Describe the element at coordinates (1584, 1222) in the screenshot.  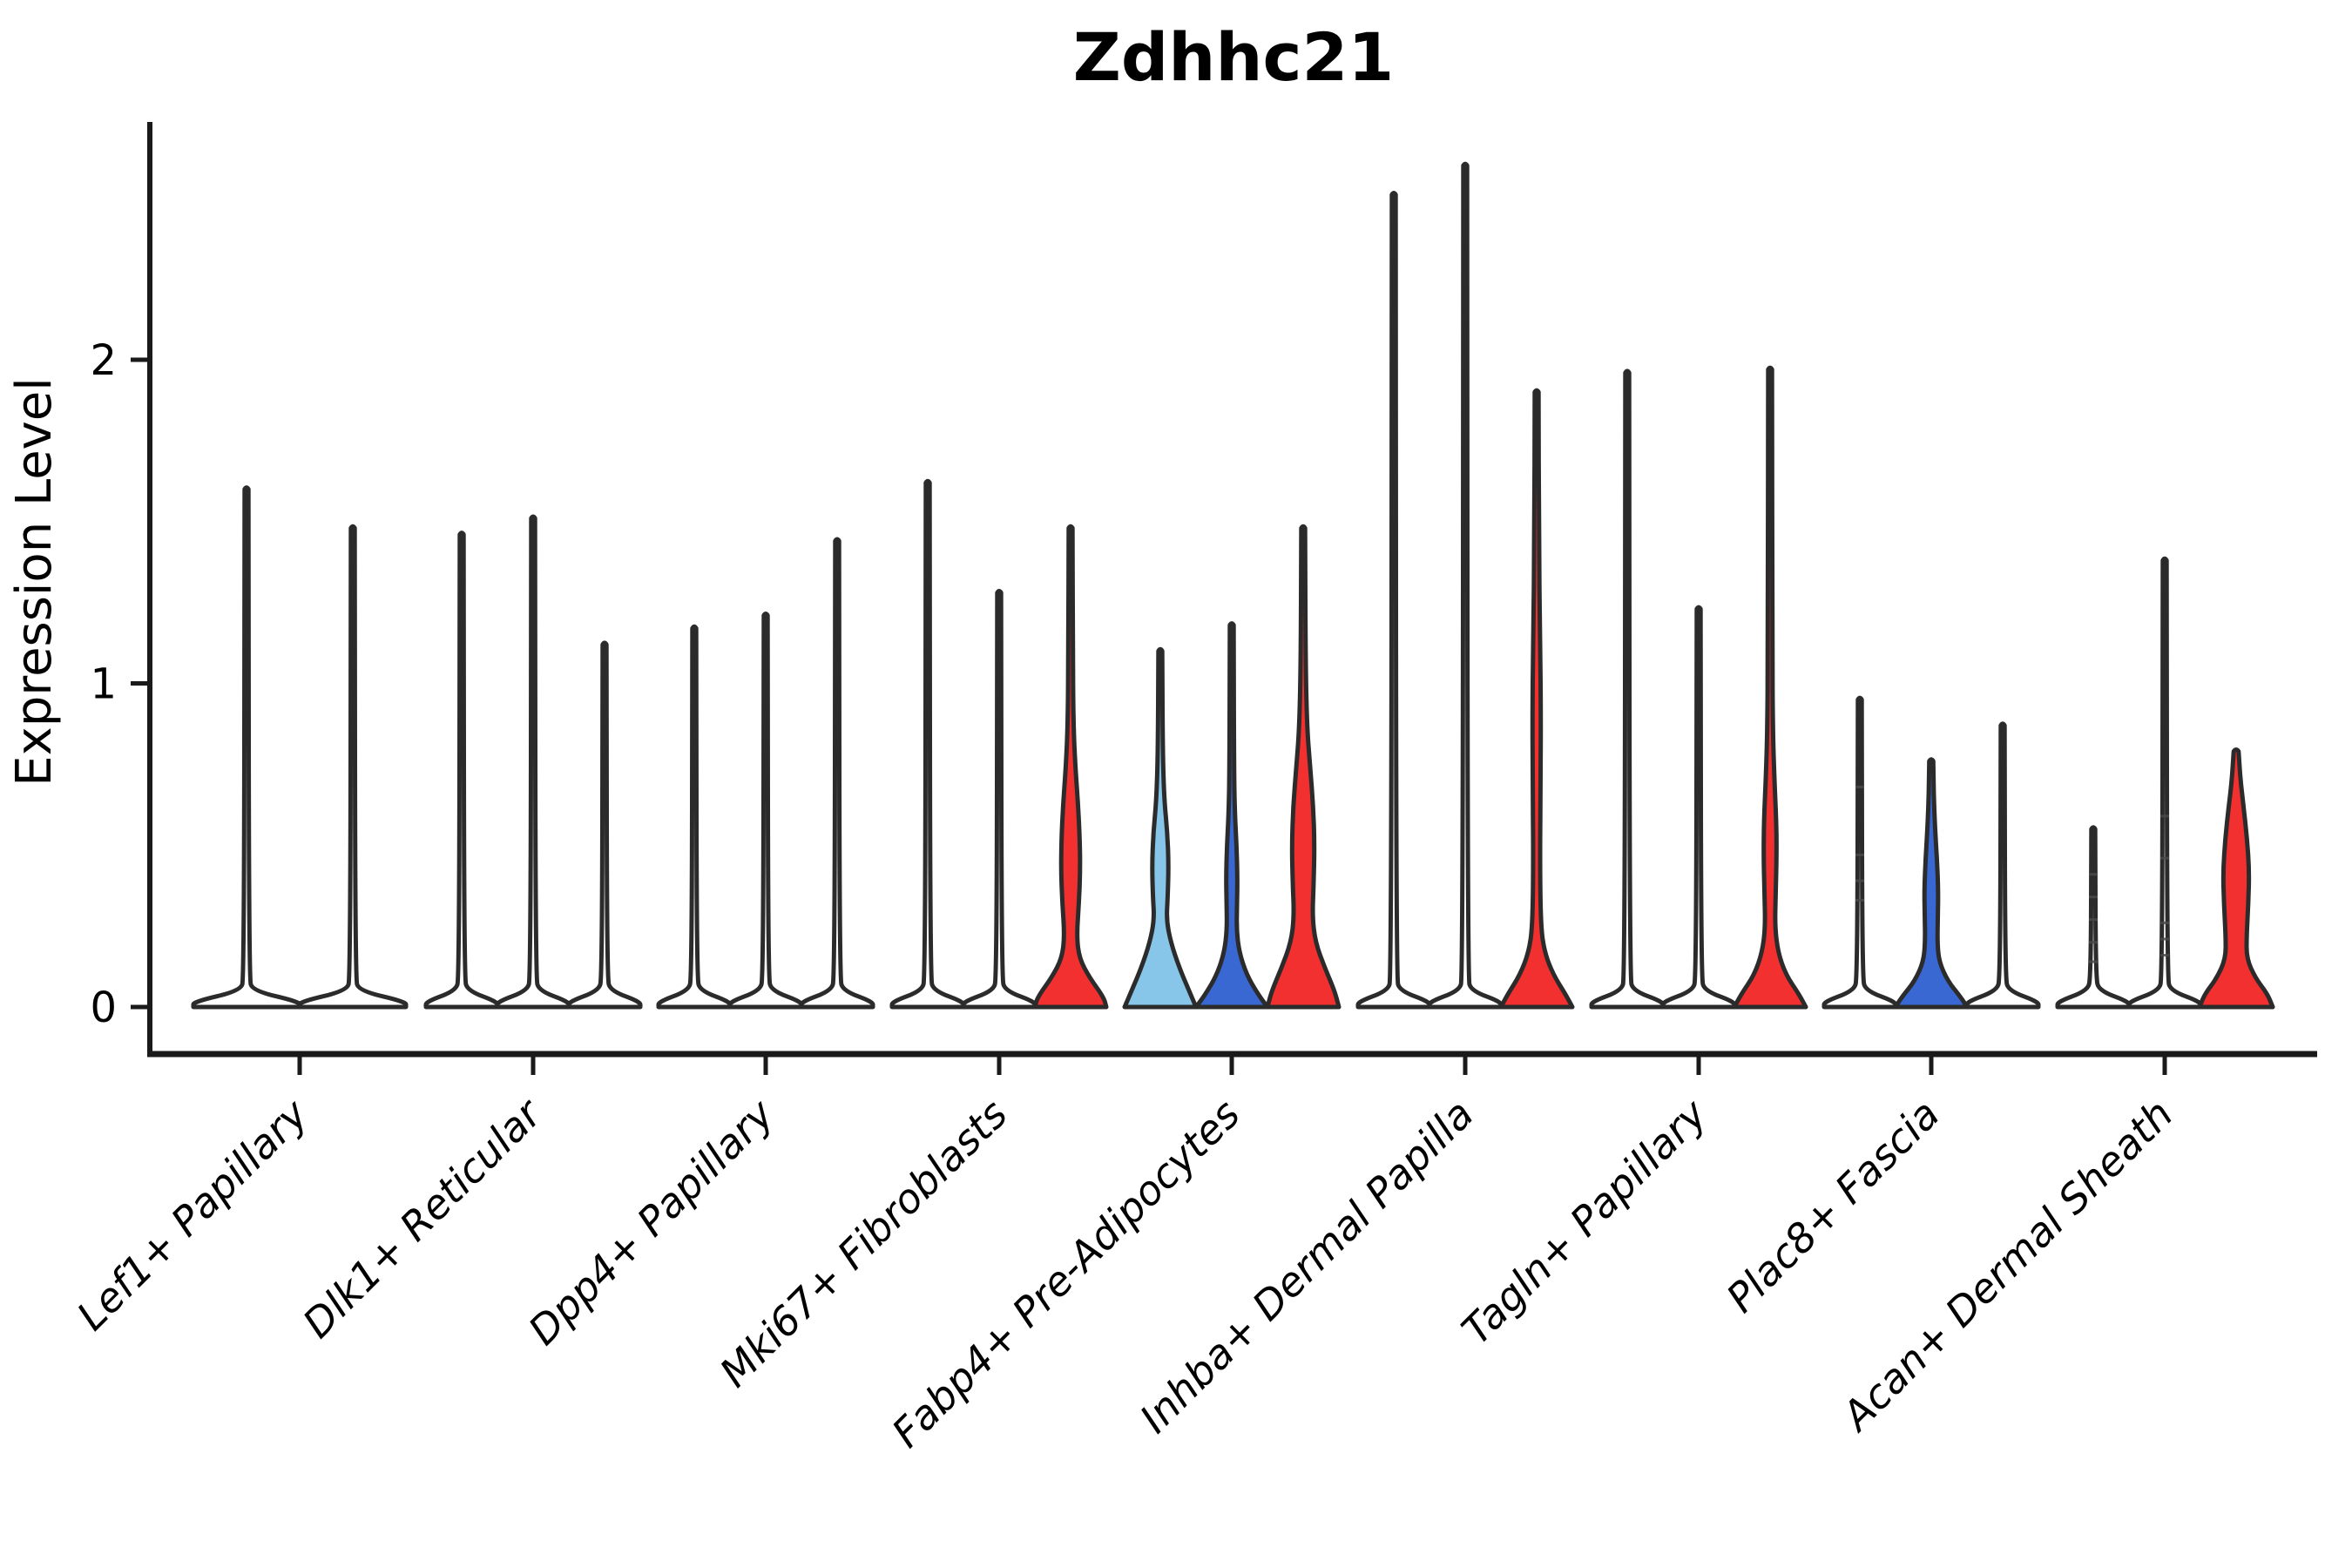
I see `x-tick-label: Tagln+ Papillary` at that location.